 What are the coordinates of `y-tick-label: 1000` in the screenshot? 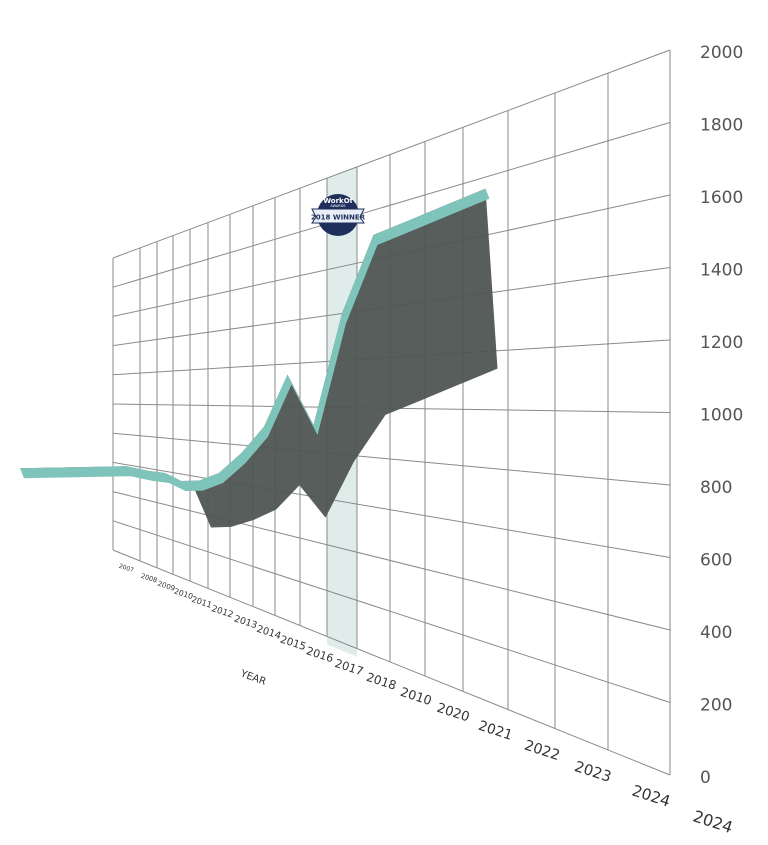 It's located at (721, 416).